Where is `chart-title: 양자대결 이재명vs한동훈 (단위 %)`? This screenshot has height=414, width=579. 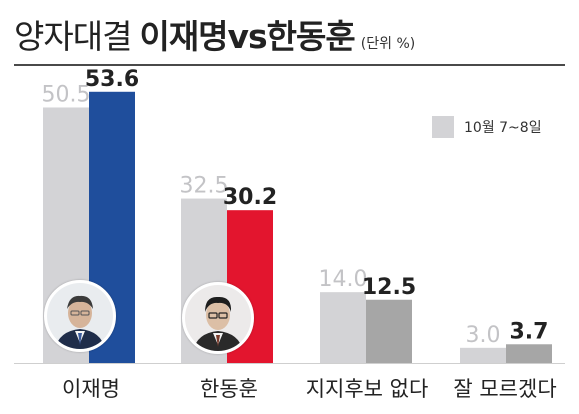 chart-title: 양자대결 이재명vs한동훈 (단위 %) is located at coordinates (214, 34).